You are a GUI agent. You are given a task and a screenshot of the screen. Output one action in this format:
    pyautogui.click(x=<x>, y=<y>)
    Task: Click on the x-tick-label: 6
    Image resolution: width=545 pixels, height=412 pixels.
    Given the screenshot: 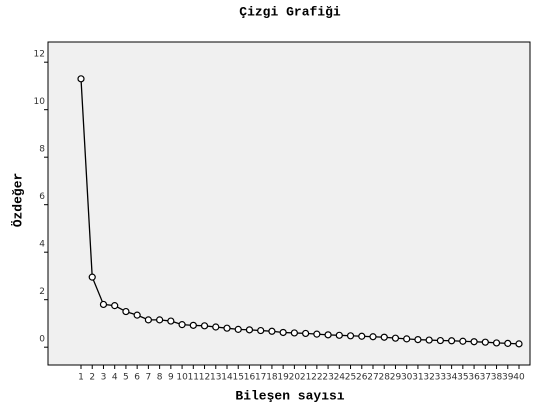 What is the action you would take?
    pyautogui.click(x=137, y=378)
    